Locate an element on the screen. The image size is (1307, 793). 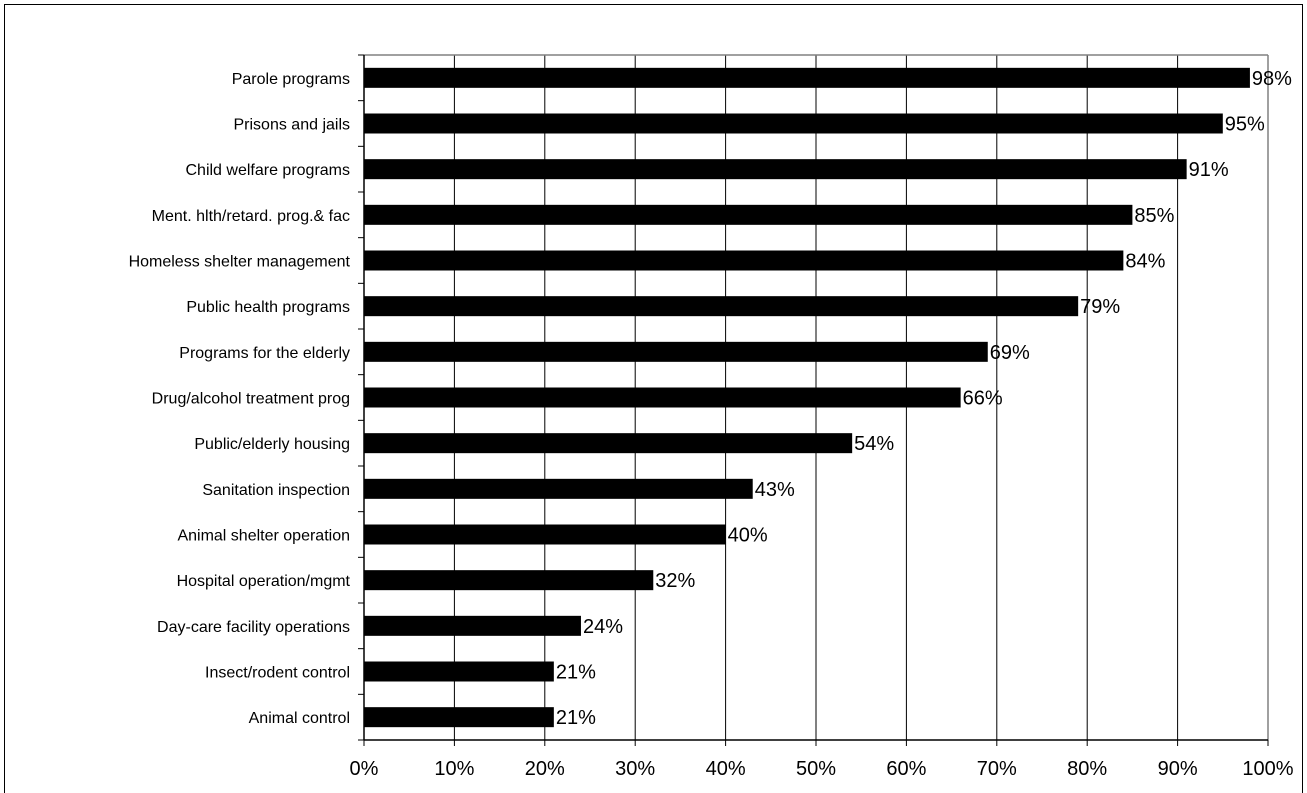
data-label: 54% is located at coordinates (874, 444).